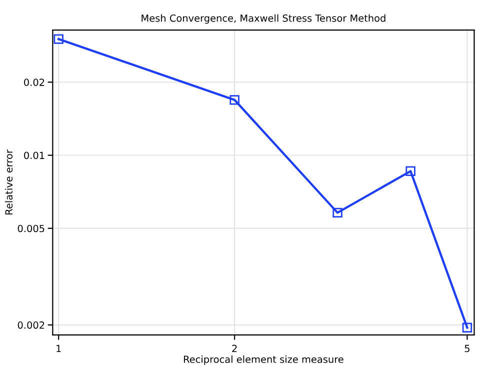 The width and height of the screenshot is (479, 366). Describe the element at coordinates (34, 156) in the screenshot. I see `y-tick-label: 0.01` at that location.